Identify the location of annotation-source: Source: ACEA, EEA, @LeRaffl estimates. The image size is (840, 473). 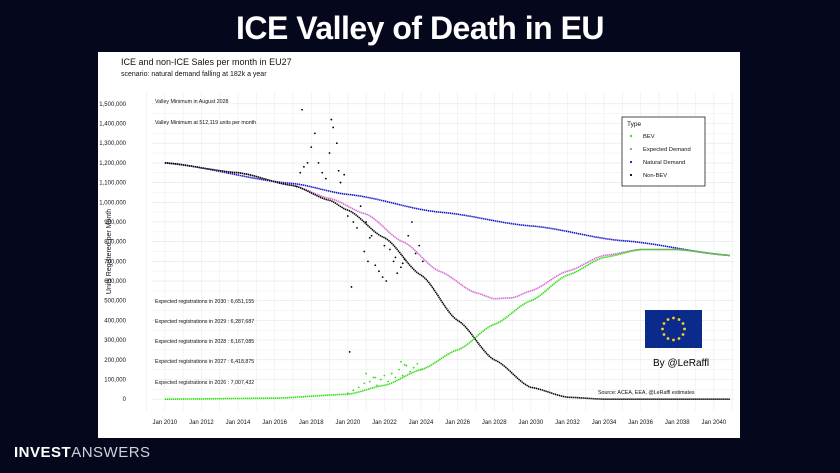
(646, 393).